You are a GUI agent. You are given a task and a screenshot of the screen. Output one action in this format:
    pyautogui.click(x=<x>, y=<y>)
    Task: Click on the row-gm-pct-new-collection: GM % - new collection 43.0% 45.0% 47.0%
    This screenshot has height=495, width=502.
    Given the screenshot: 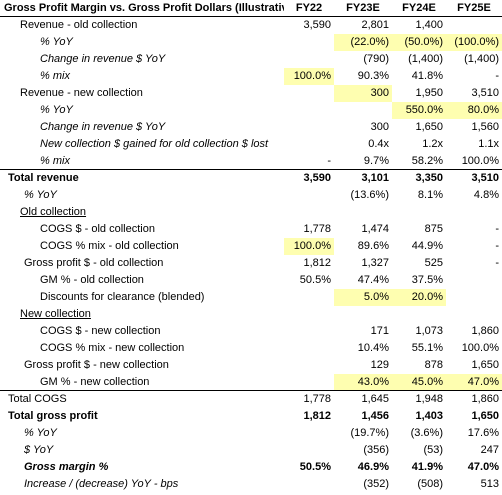 What is the action you would take?
    pyautogui.click(x=251, y=382)
    